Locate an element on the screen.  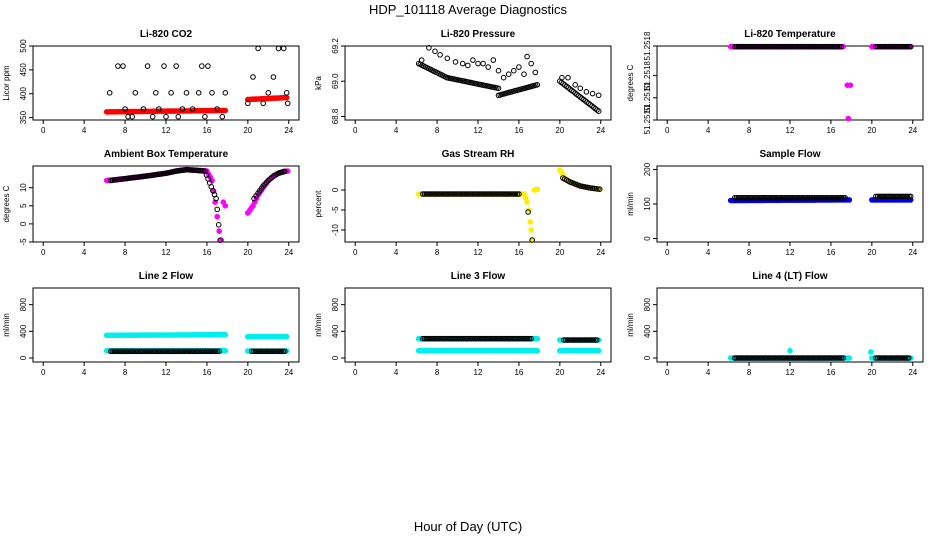
y-tick-label: 51.2510 is located at coordinates (647, 97).